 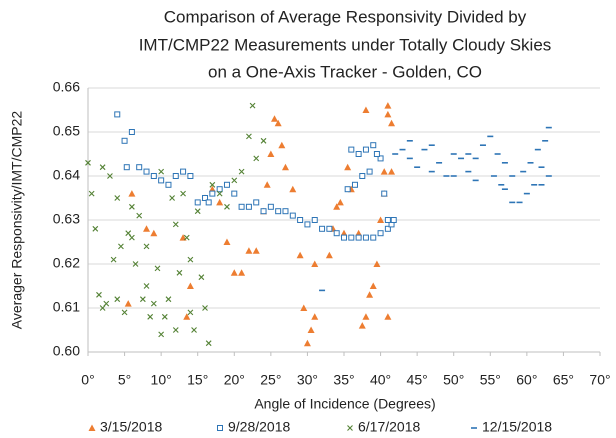 What do you see at coordinates (66, 263) in the screenshot?
I see `y-tick-label: 0.62` at bounding box center [66, 263].